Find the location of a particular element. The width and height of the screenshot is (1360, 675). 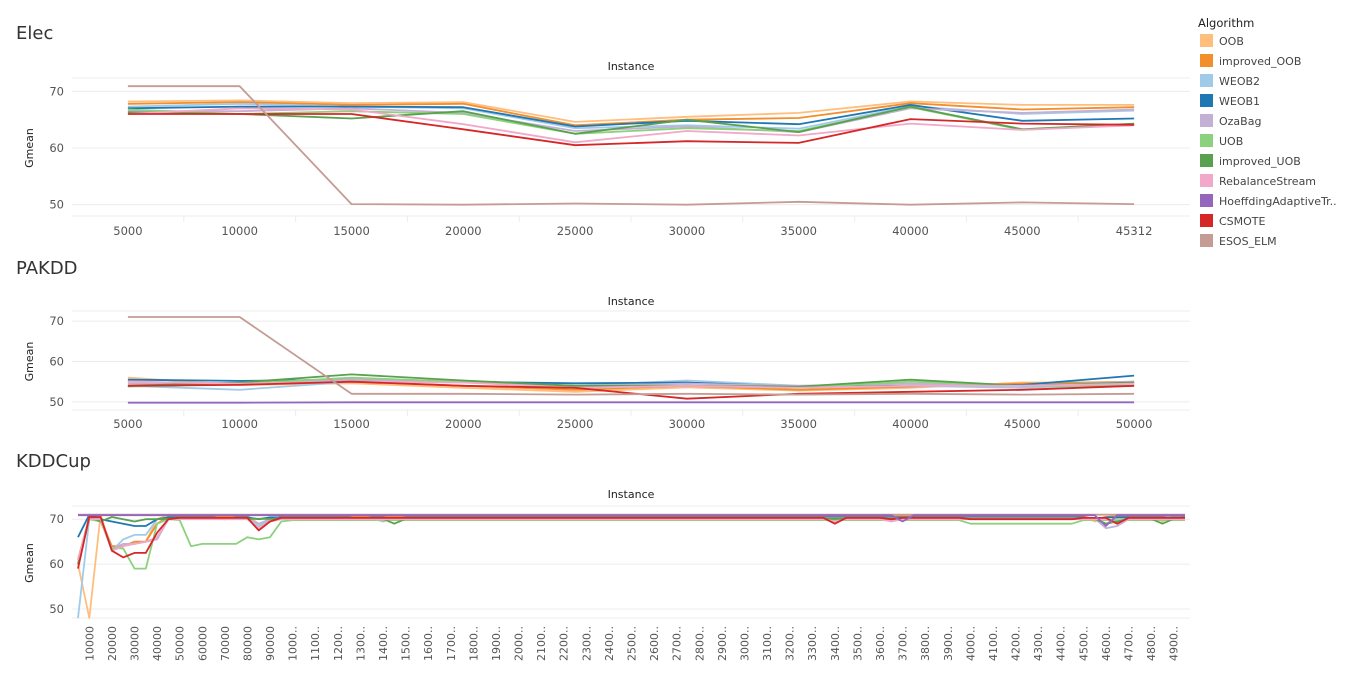

x-tick-label: 3500.. is located at coordinates (857, 643).